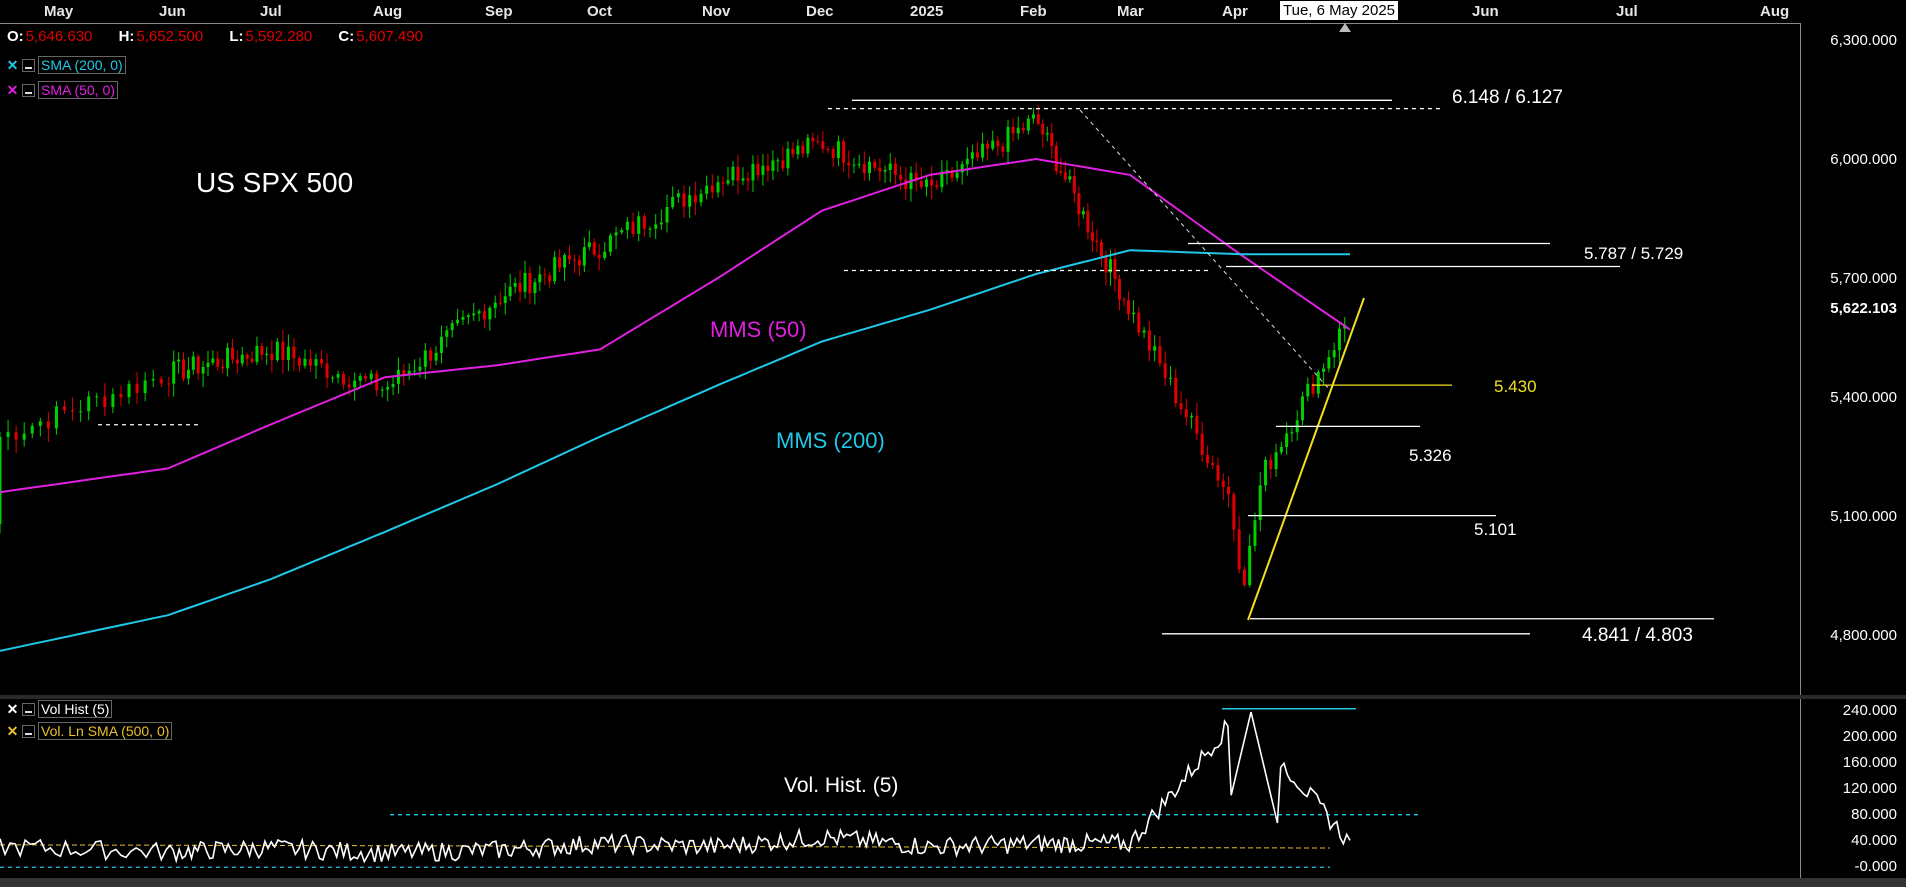 The height and width of the screenshot is (887, 1906). Describe the element at coordinates (78, 90) in the screenshot. I see `legend-label: SMA (50, 0)` at that location.